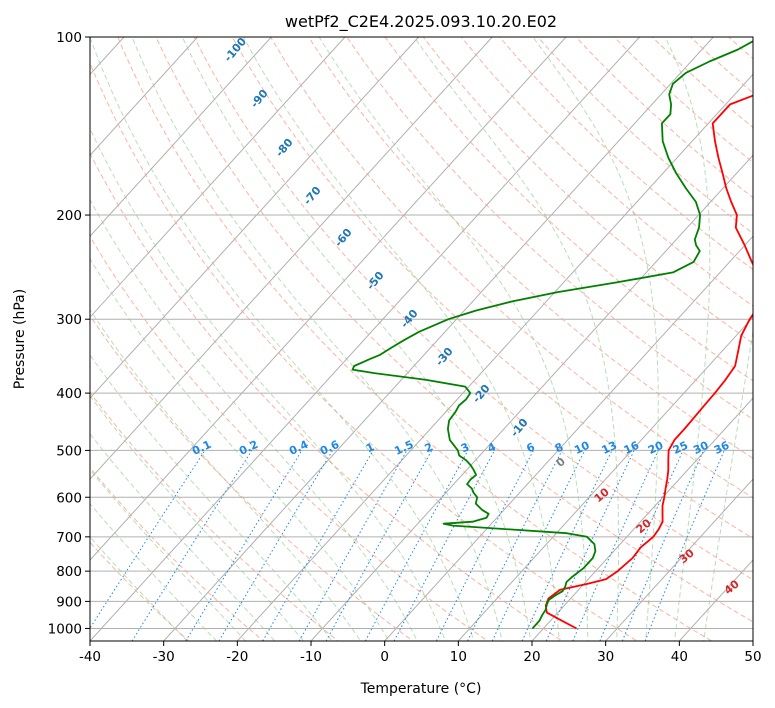  Describe the element at coordinates (722, 448) in the screenshot. I see `mixing-ratio-label: 36` at that location.